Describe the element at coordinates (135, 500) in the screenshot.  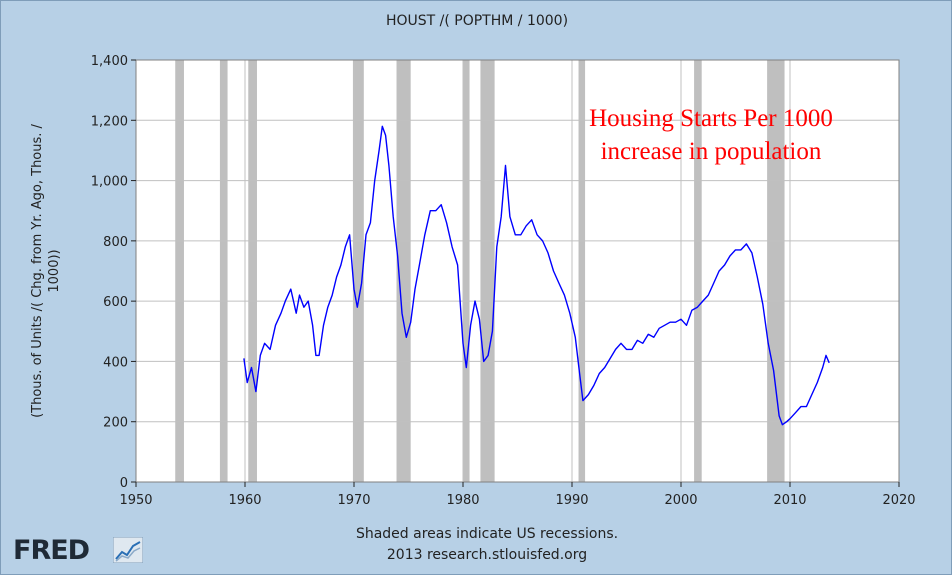
I see `x-tick-label-0: 1950` at that location.